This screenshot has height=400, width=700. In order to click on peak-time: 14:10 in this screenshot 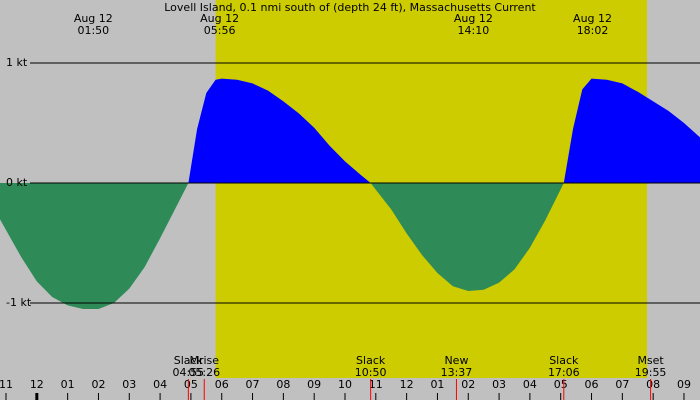, I will do `click(474, 30)`.